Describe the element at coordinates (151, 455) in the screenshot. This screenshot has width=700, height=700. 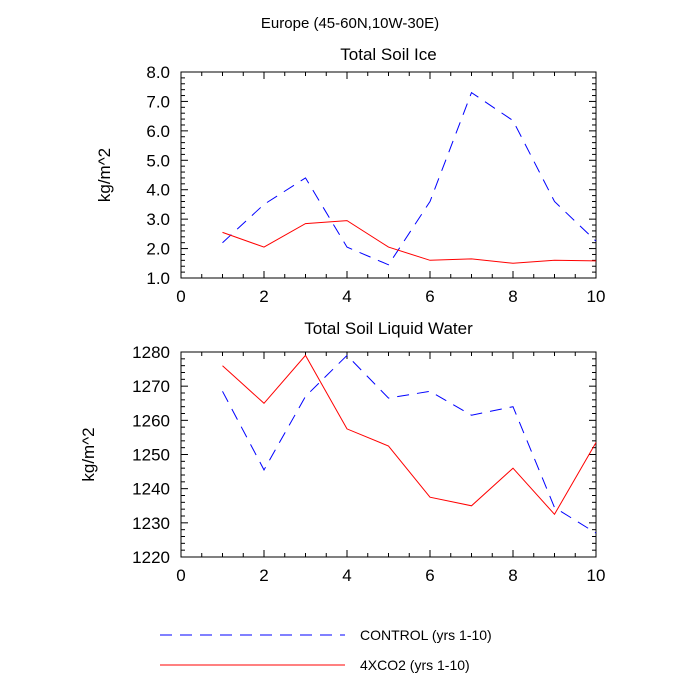
I see `y-tick-label: 1250` at that location.